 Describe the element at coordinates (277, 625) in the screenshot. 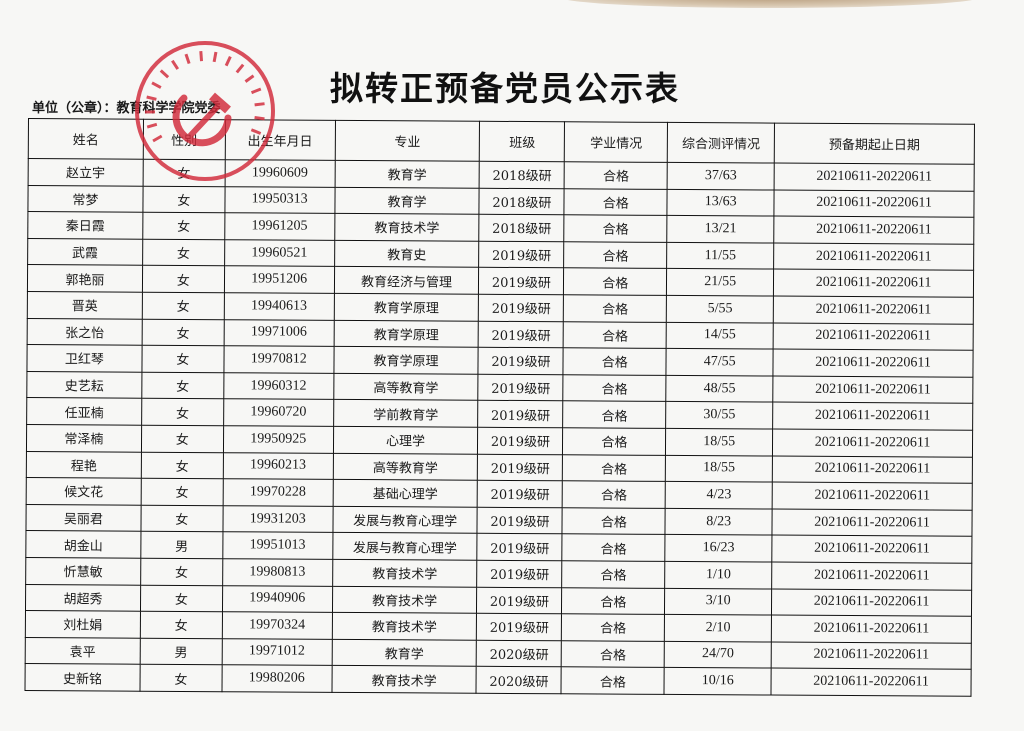

I see `cell-birthdate: 19970324` at that location.